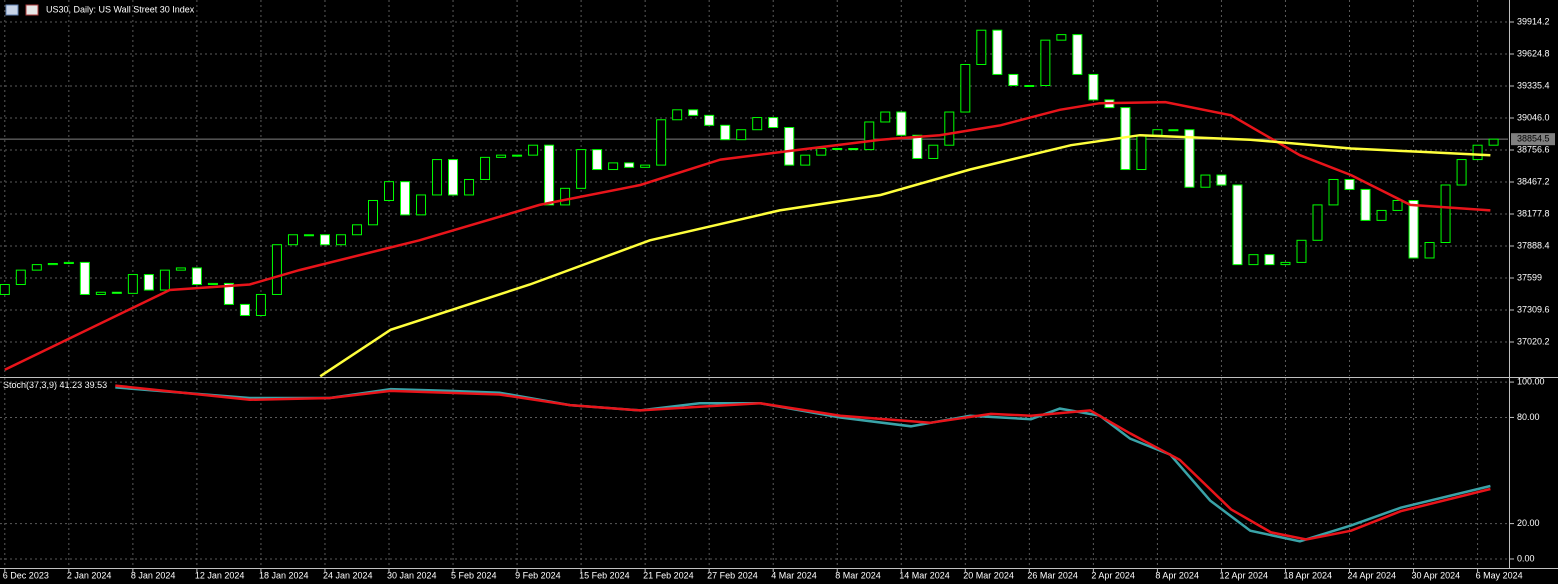 This screenshot has height=584, width=1558. I want to click on indicator-title: Stoch(37,3,9) 41.23 39.53, so click(55, 385).